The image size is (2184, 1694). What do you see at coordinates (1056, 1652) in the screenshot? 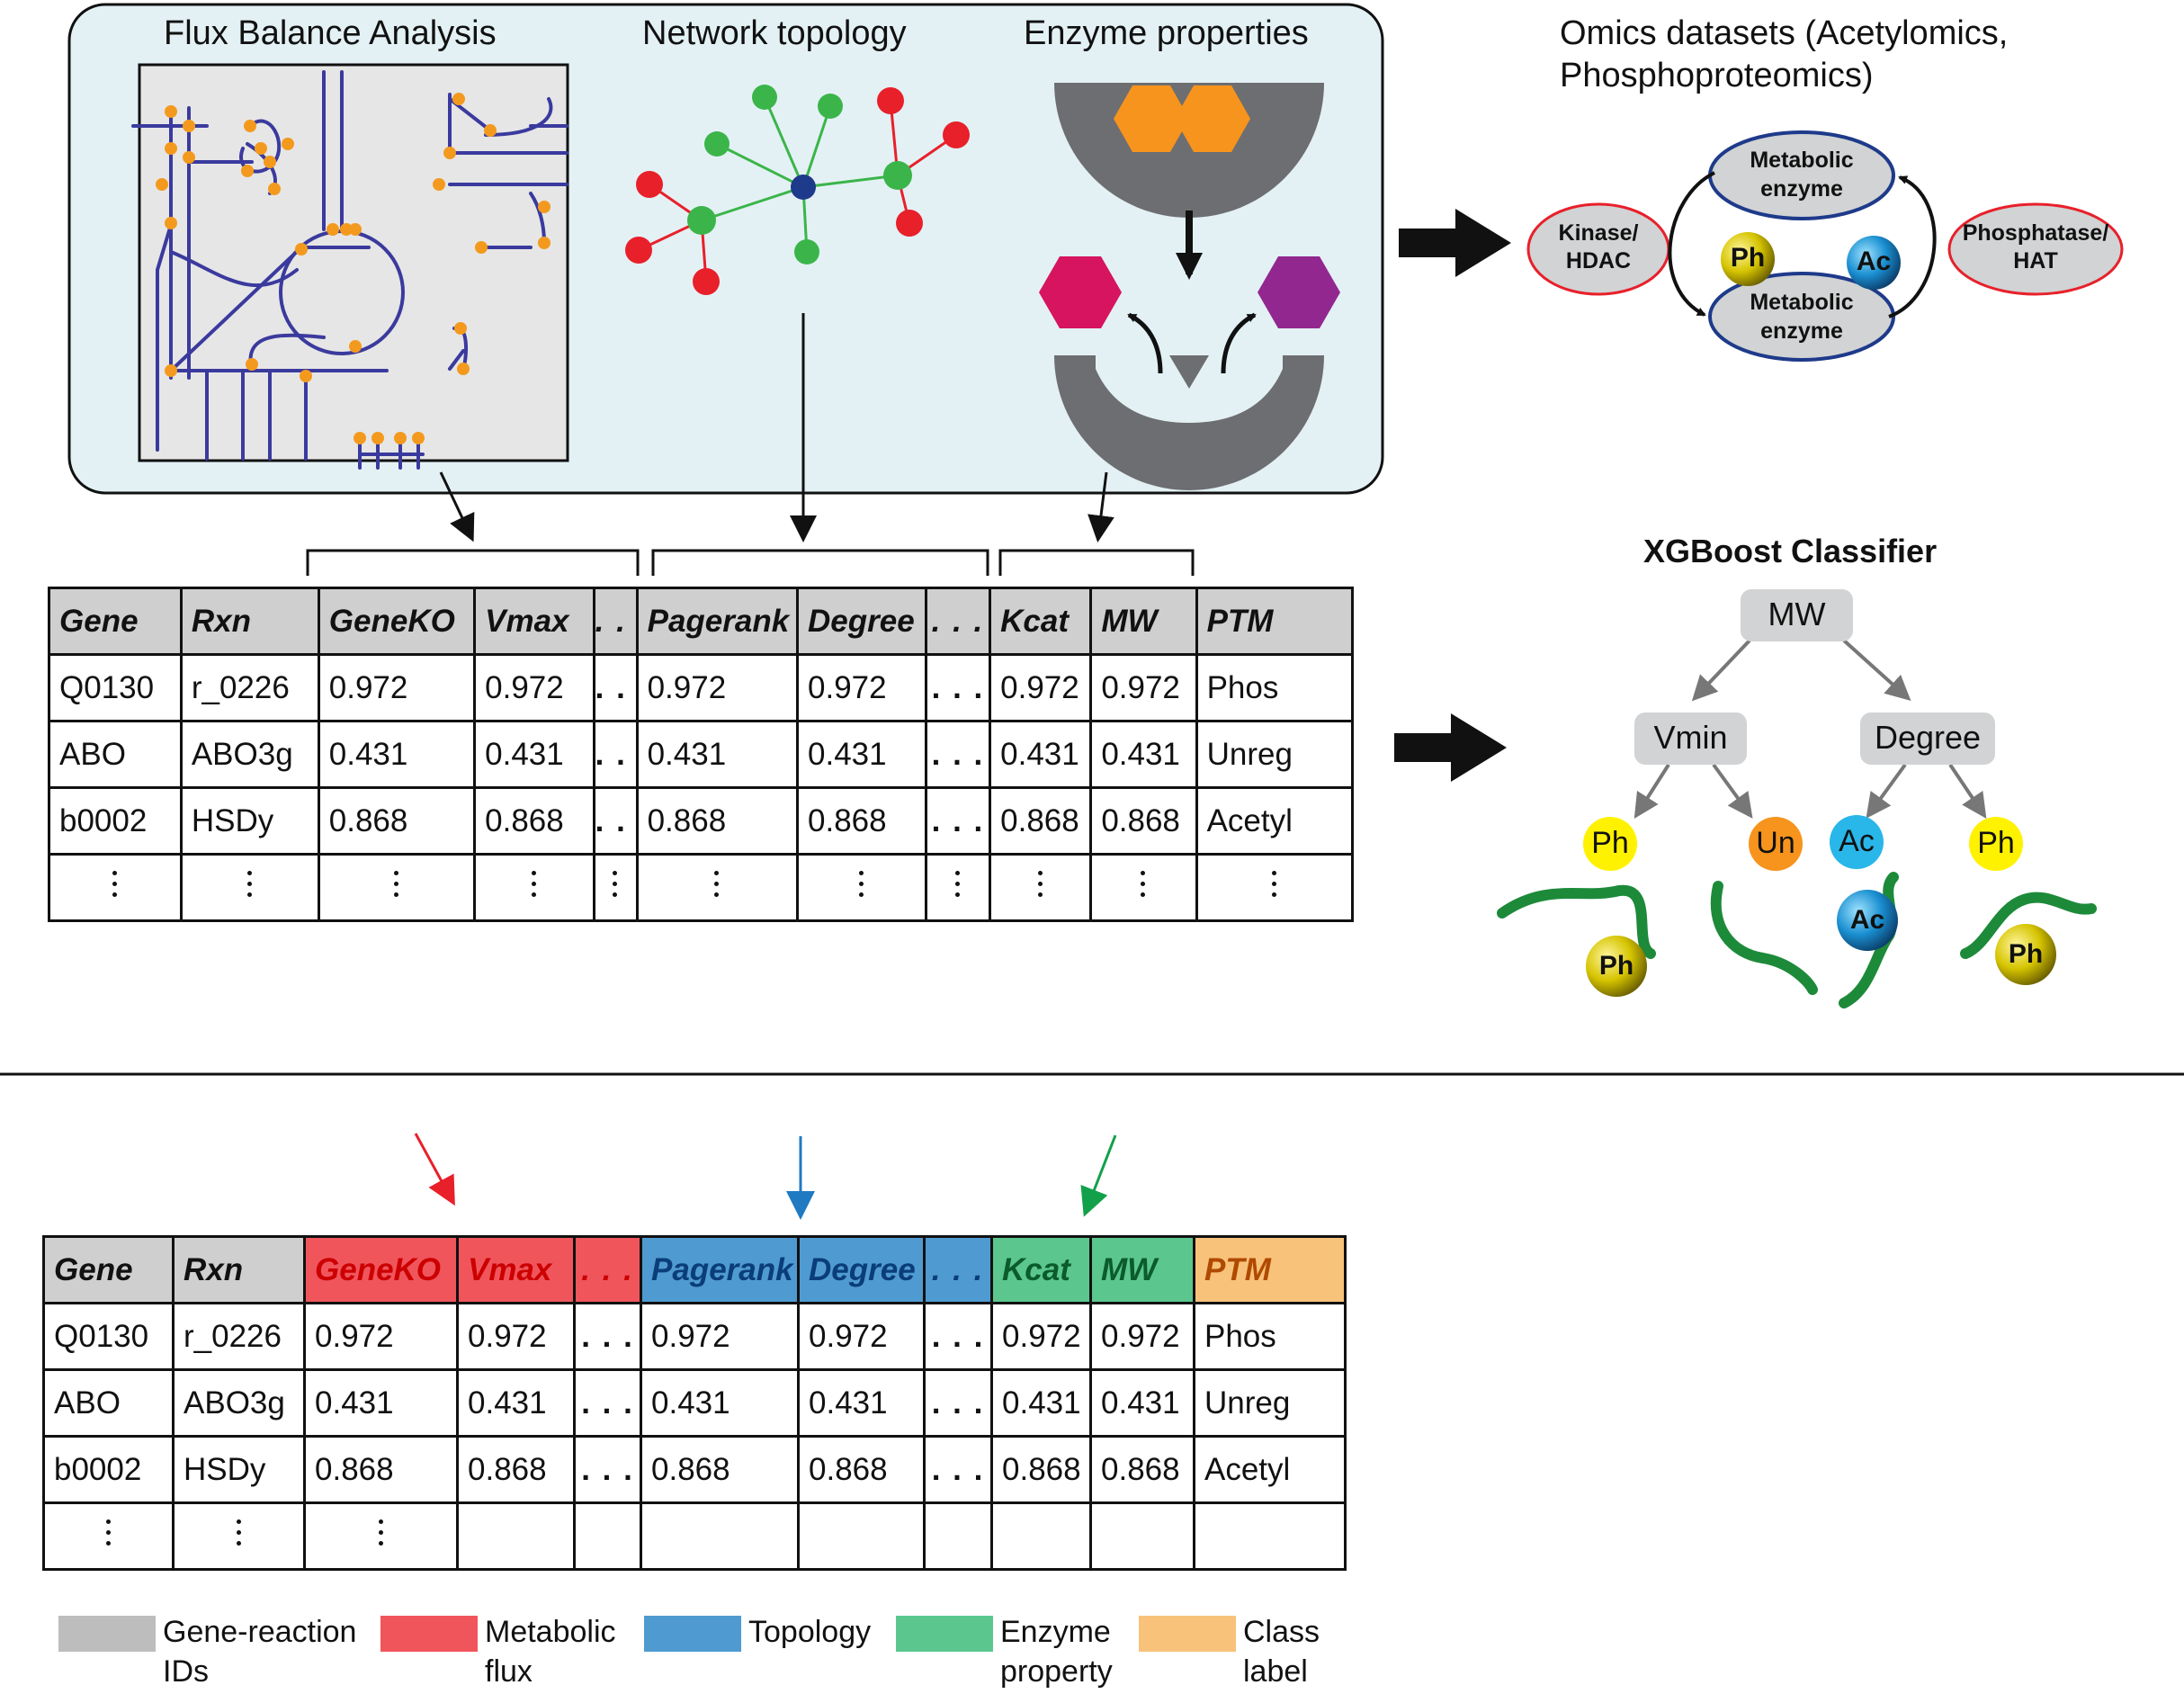
I see `legend-label: Enzyme property` at bounding box center [1056, 1652].